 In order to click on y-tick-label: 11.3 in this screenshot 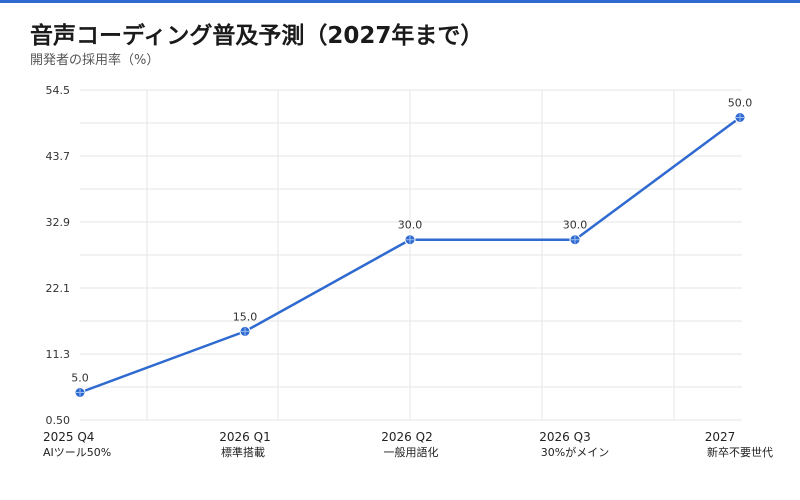, I will do `click(58, 354)`.